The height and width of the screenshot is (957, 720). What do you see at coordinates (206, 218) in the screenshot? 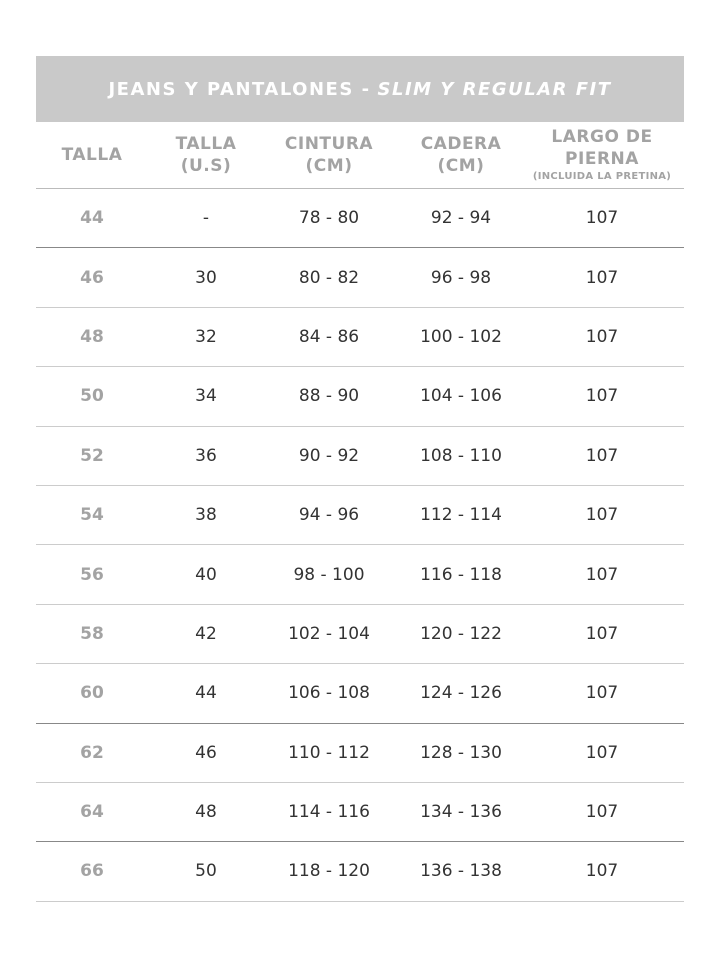
I see `cell-talla-us: -` at bounding box center [206, 218].